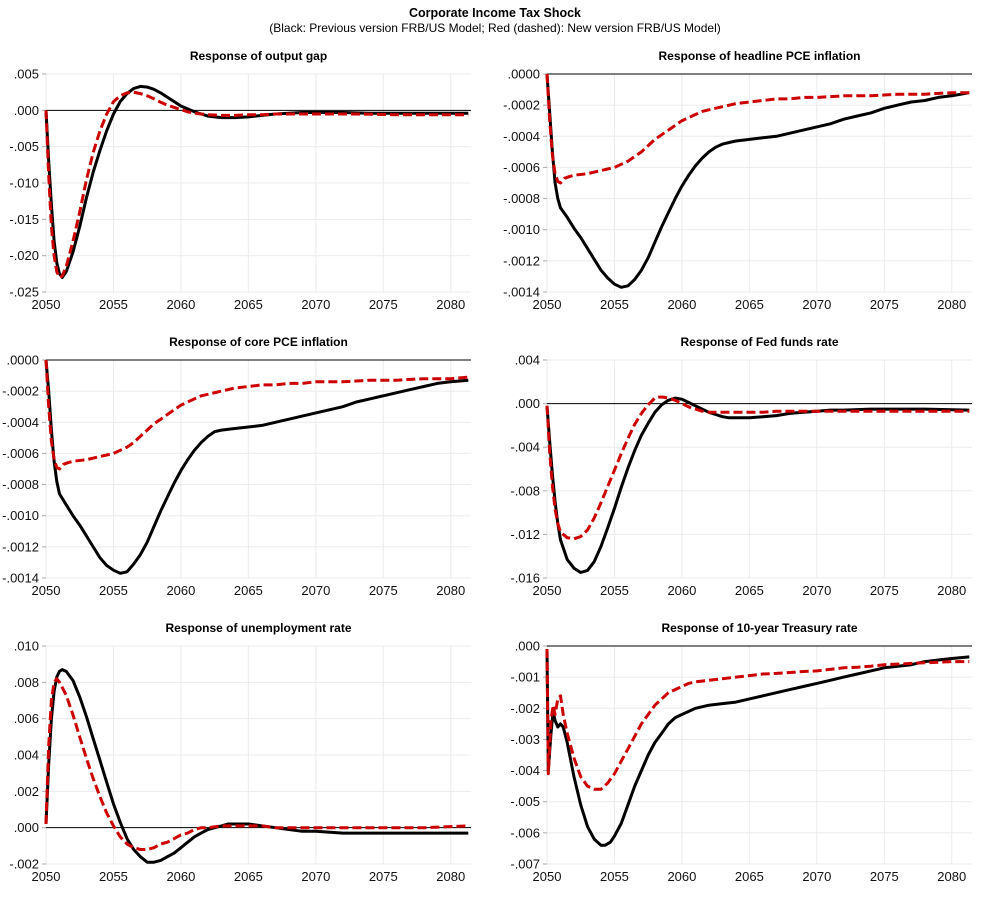 This screenshot has height=908, width=990. I want to click on y-axis-labels: .004 .000 -.004 -.008 -.012 -.016, so click(525, 469).